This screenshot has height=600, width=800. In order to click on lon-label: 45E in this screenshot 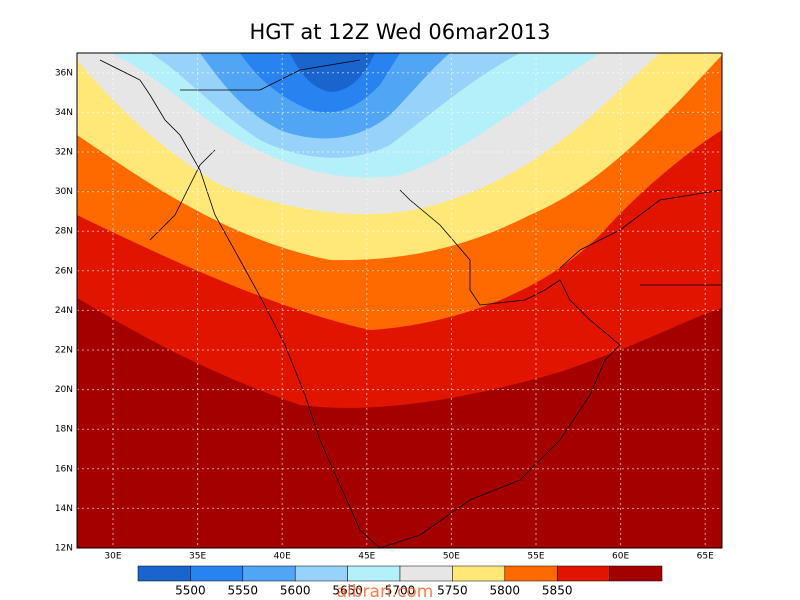, I will do `click(366, 557)`.